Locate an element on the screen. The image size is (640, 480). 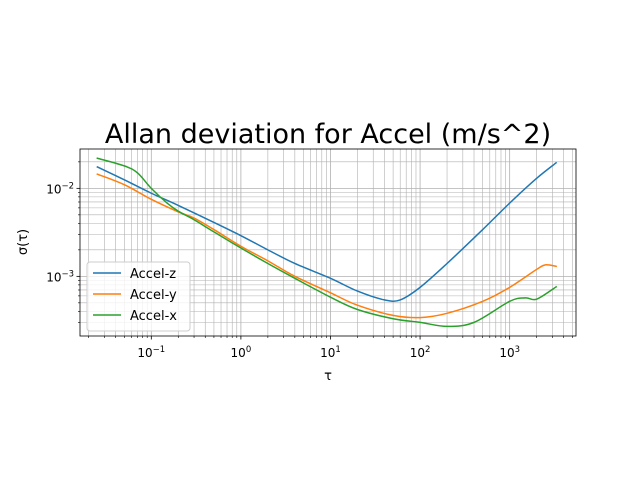
x-tick-label: 10² is located at coordinates (420, 352).